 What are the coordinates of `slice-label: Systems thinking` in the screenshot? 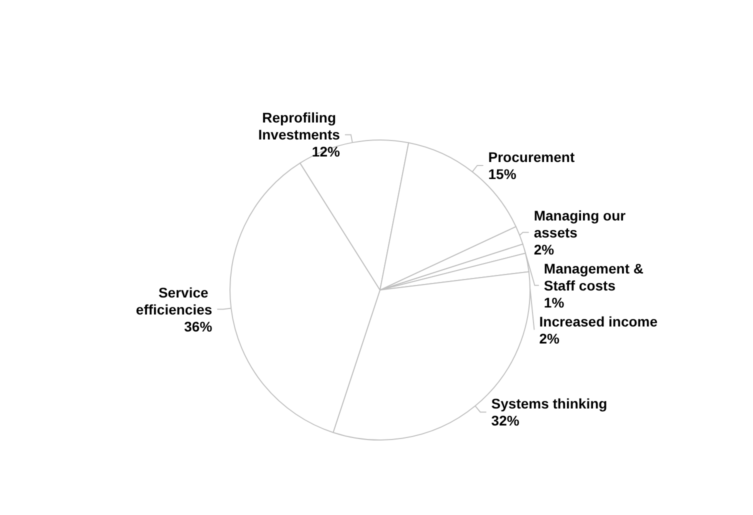 It's located at (549, 404).